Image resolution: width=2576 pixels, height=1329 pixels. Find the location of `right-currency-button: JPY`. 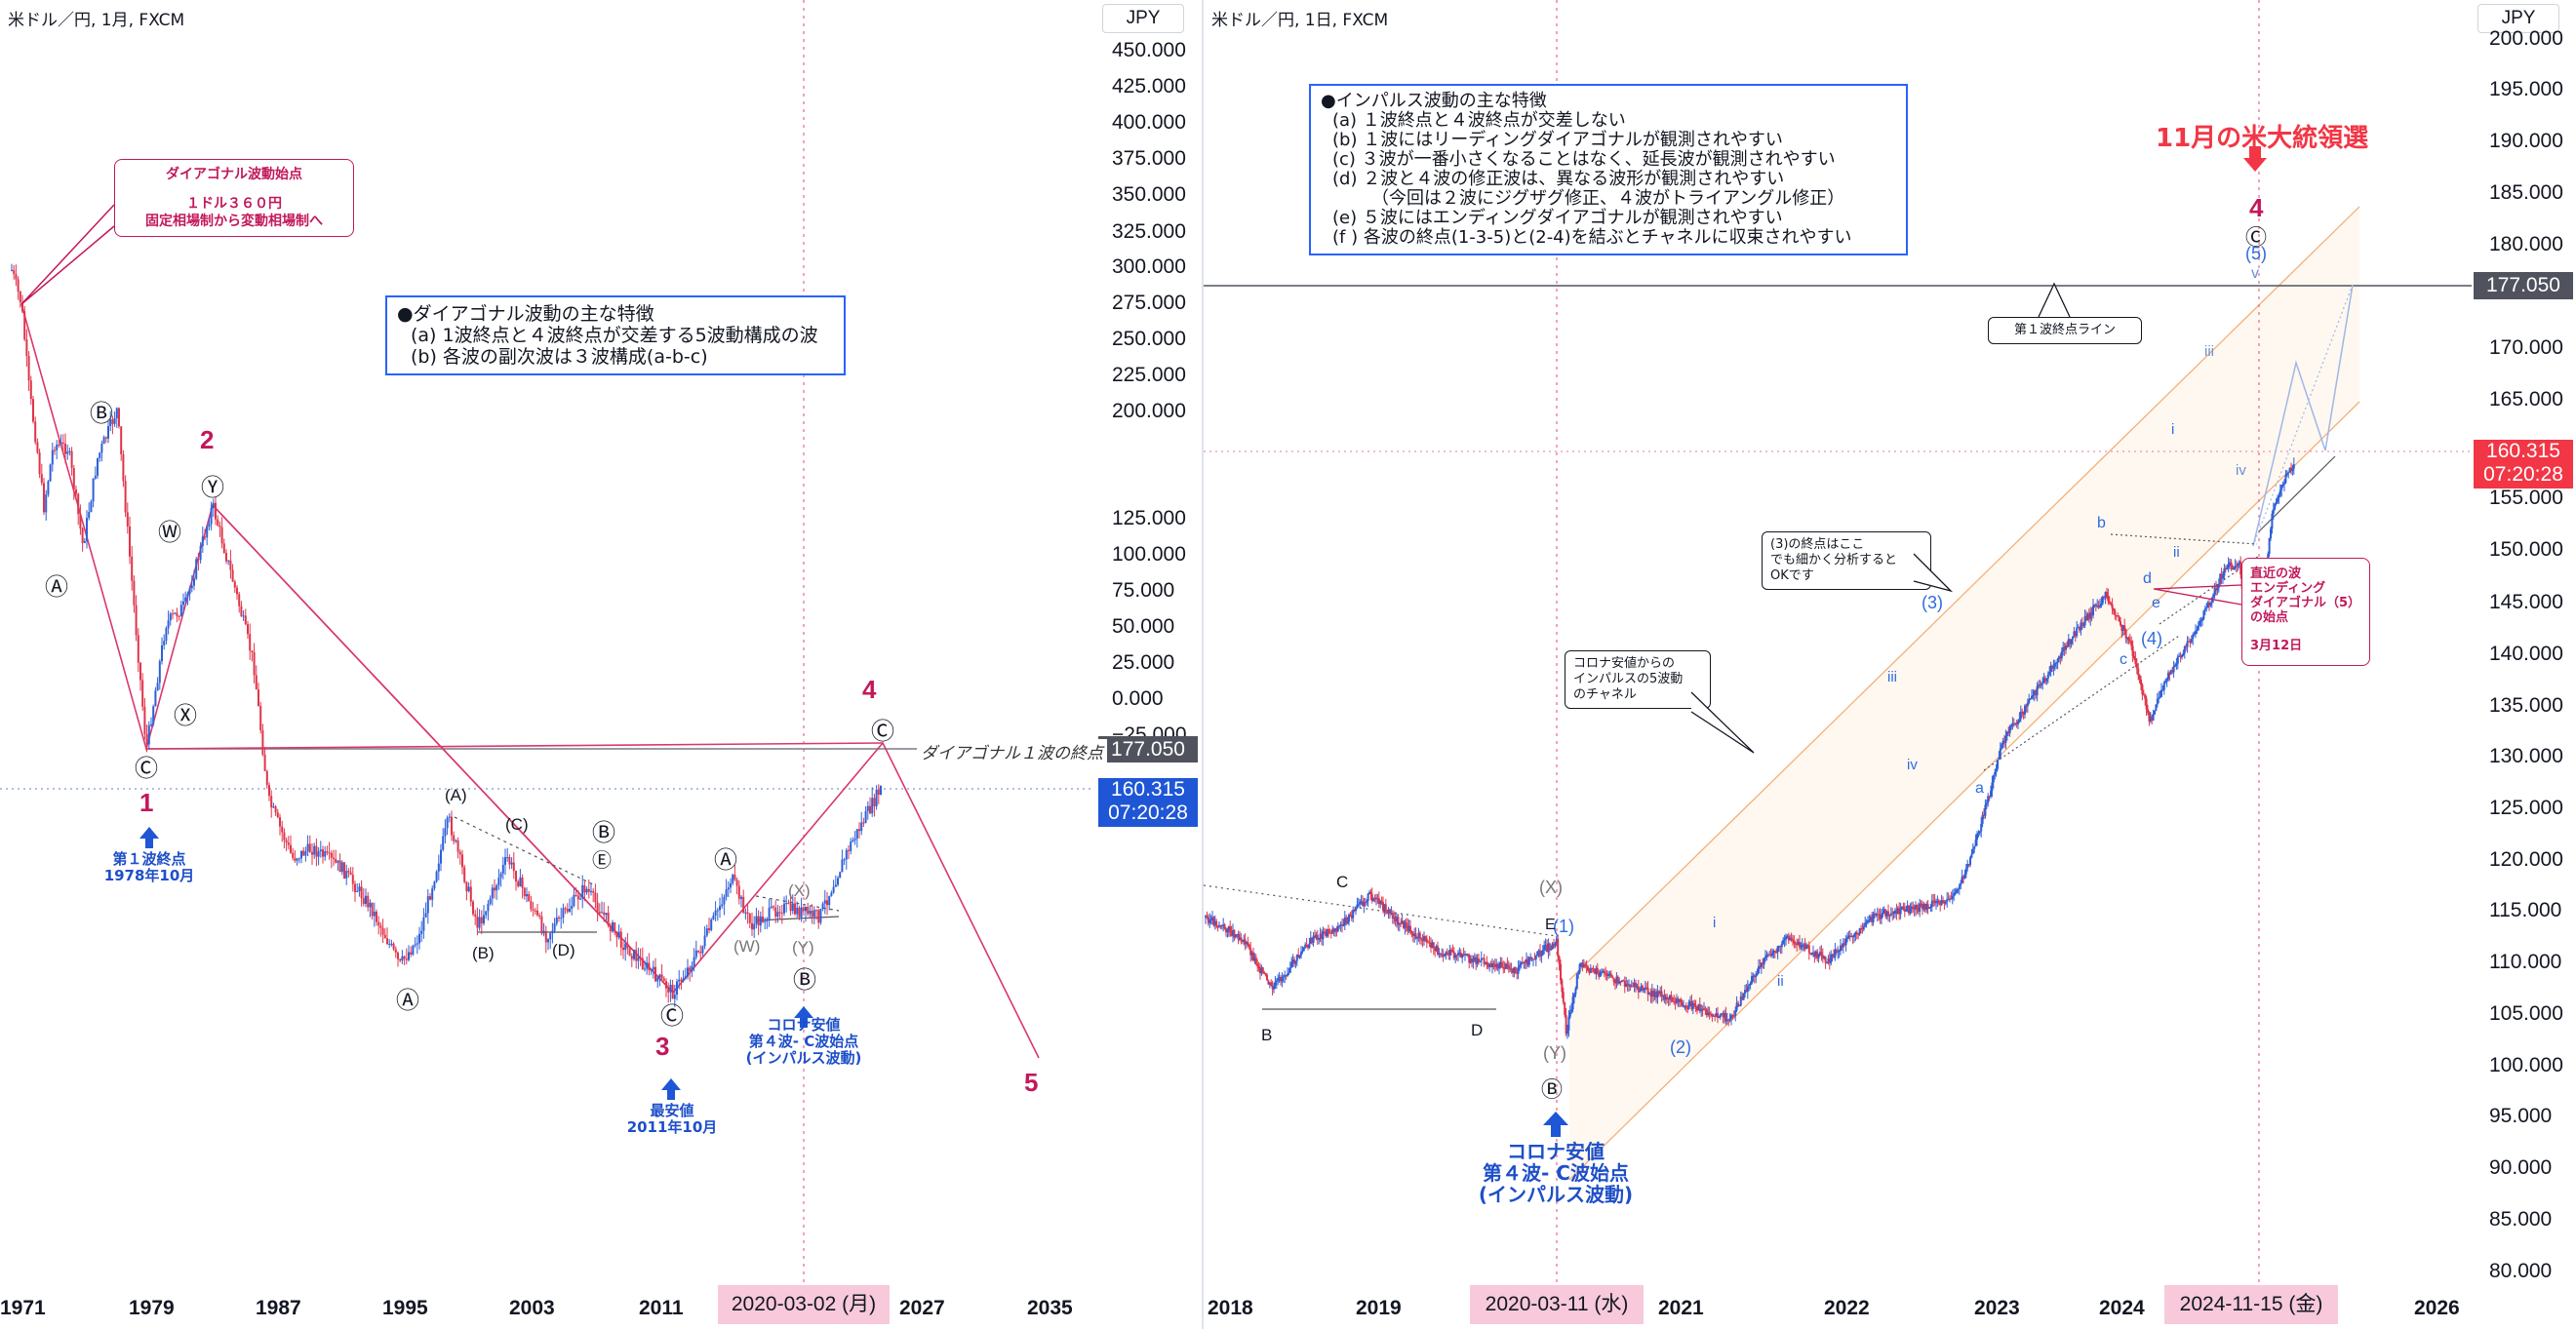

right-currency-button: JPY is located at coordinates (2518, 18).